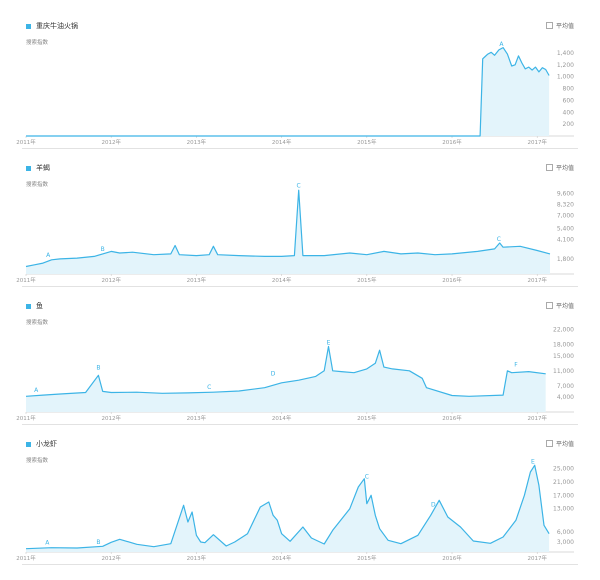 The height and width of the screenshot is (580, 600). What do you see at coordinates (565, 65) in the screenshot?
I see `y-tick-label: 1,200` at bounding box center [565, 65].